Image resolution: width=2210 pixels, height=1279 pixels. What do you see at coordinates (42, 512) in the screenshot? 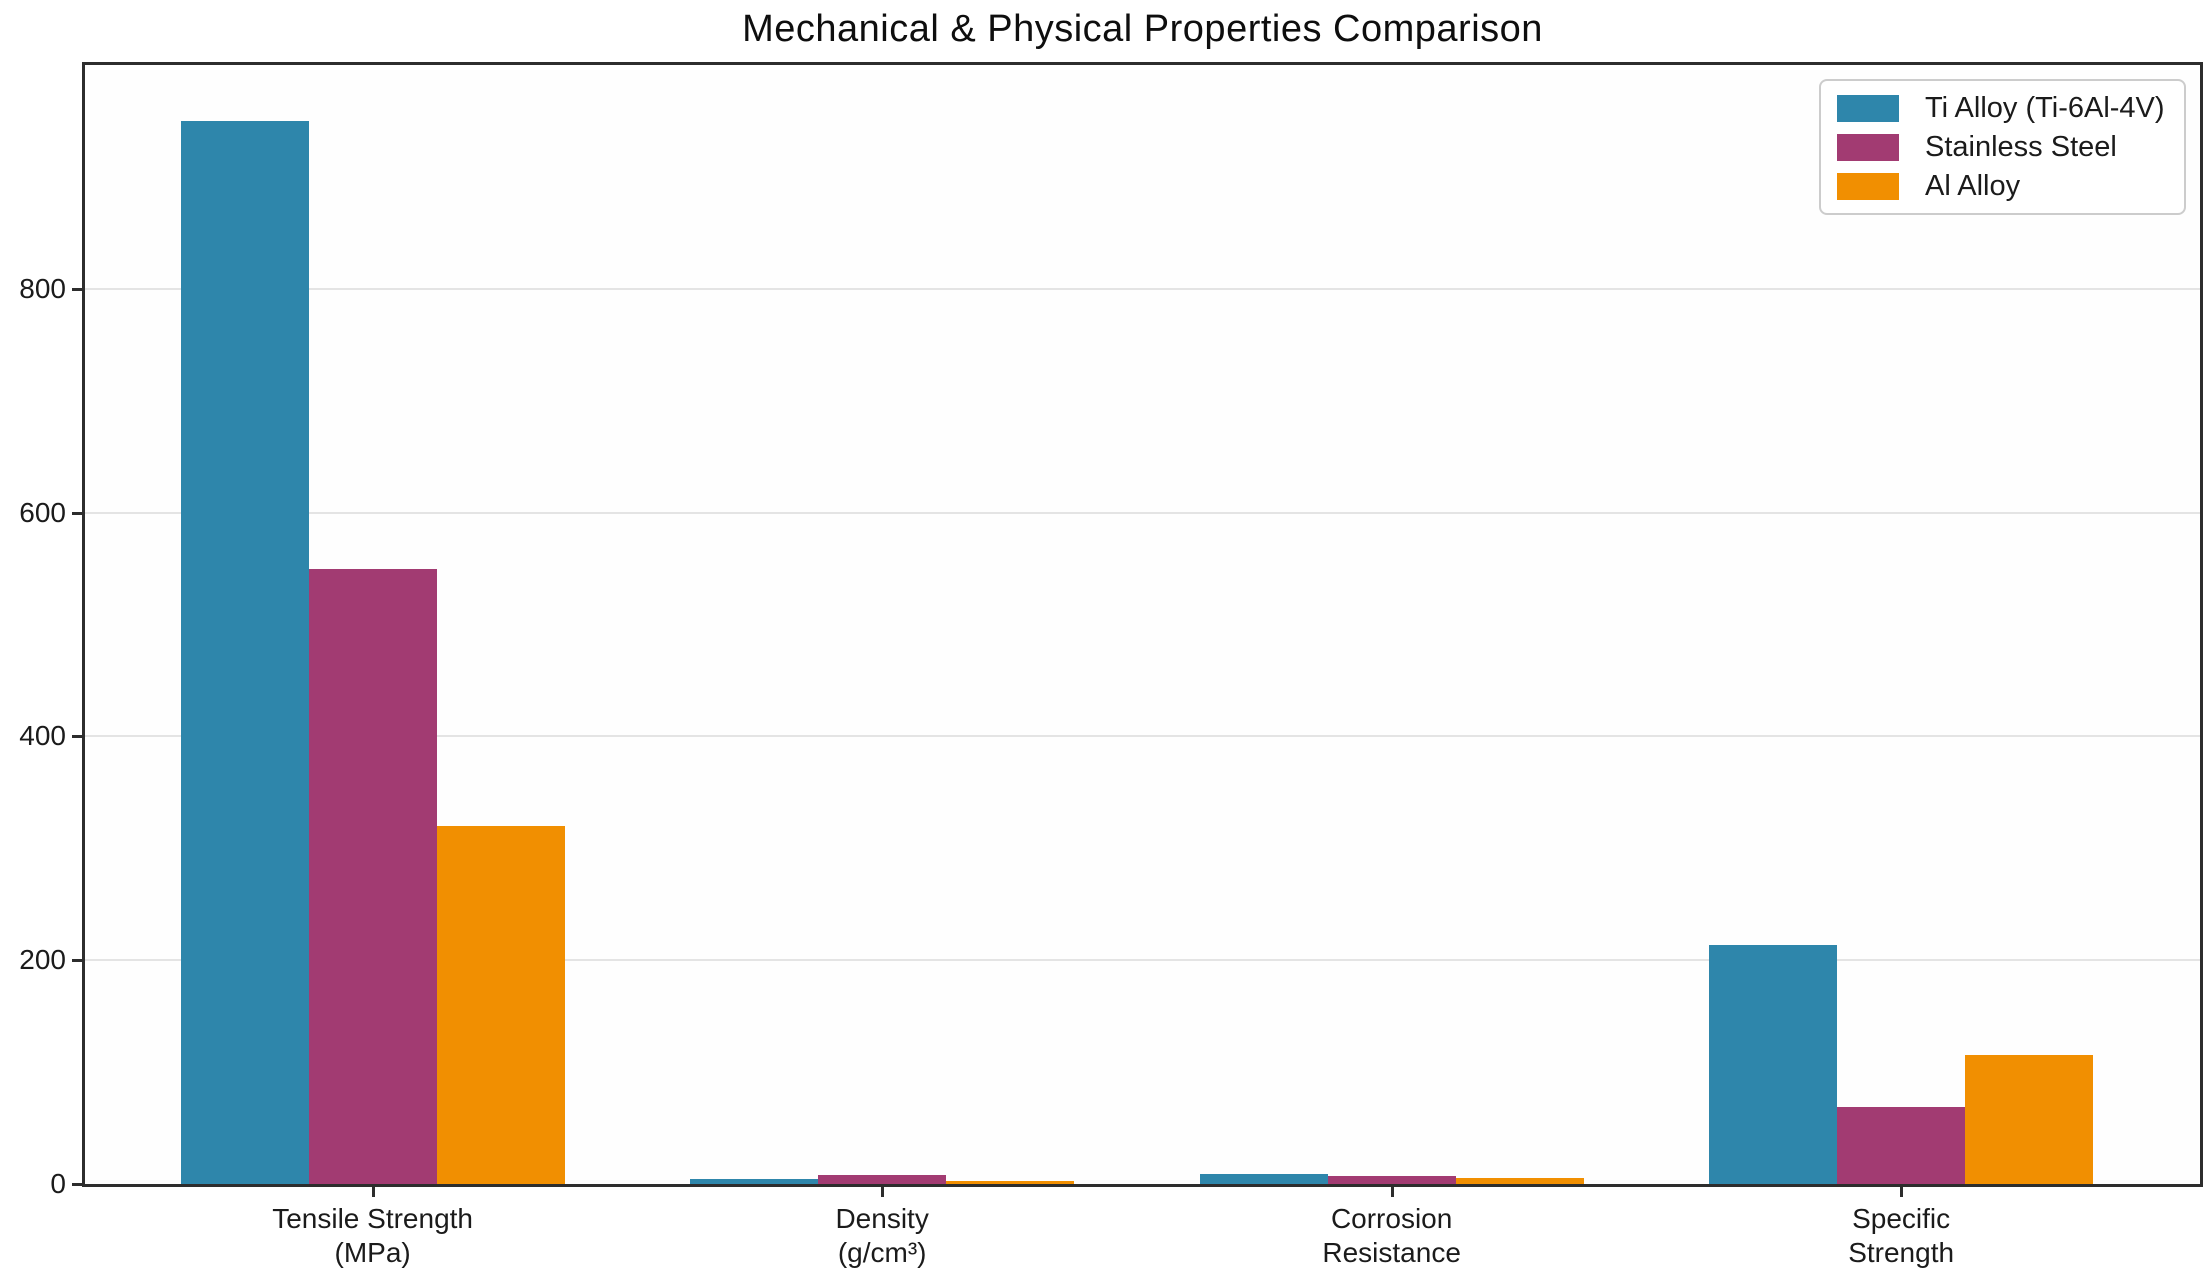
I see `y-tick-label-600: 600` at bounding box center [42, 512].